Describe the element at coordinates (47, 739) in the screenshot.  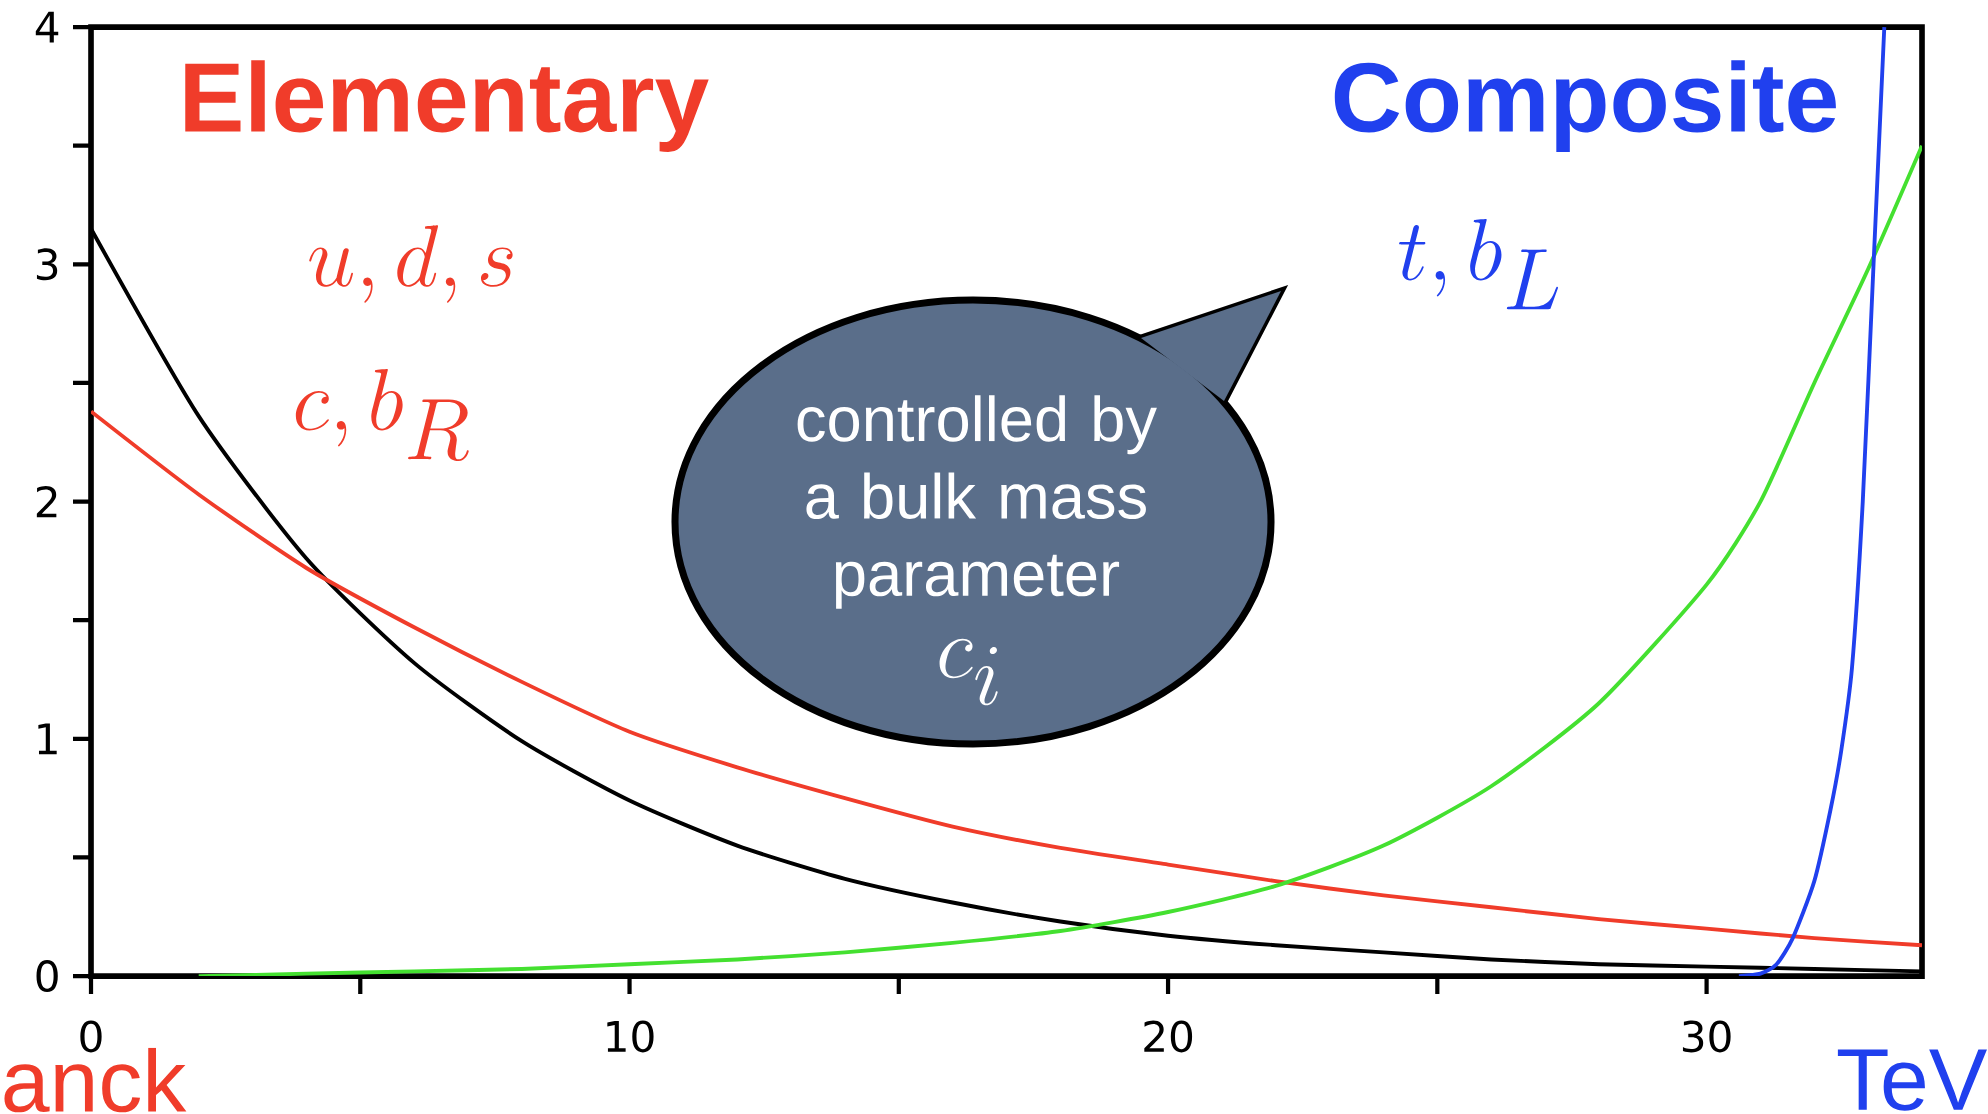
I see `y-tick-label: 1` at that location.